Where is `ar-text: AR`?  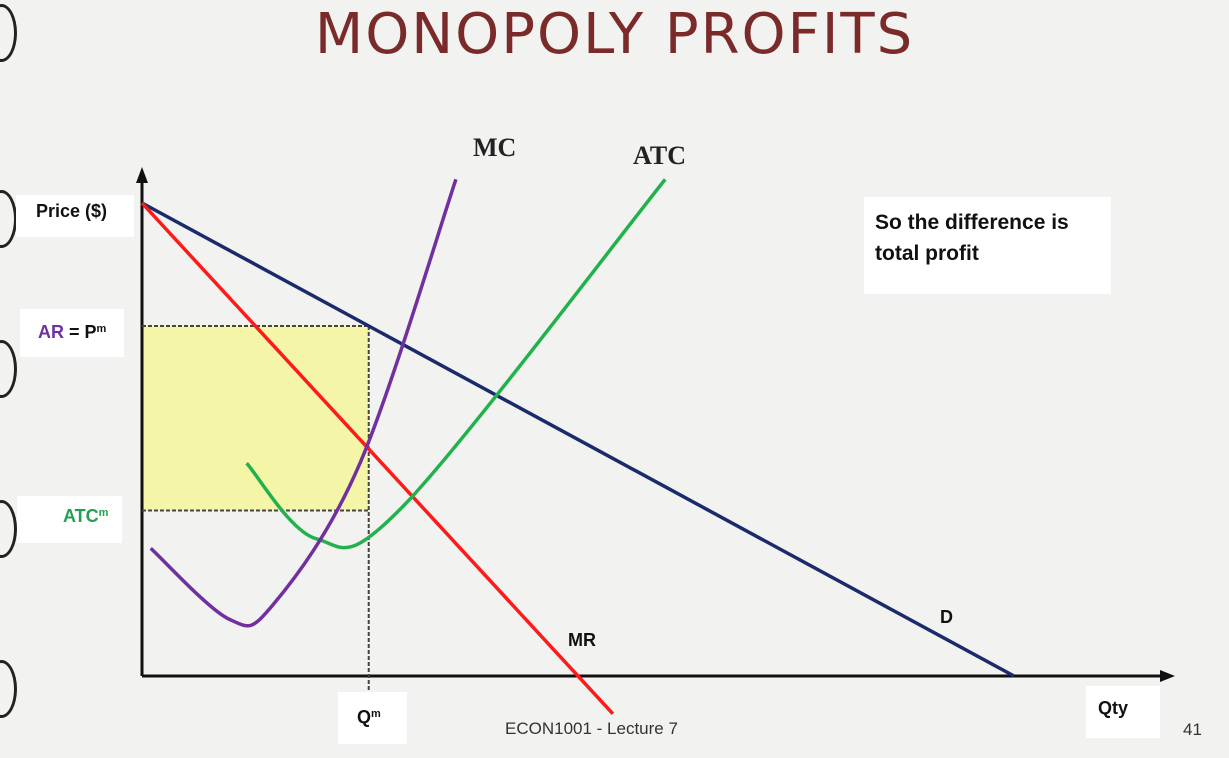
ar-text: AR is located at coordinates (51, 332).